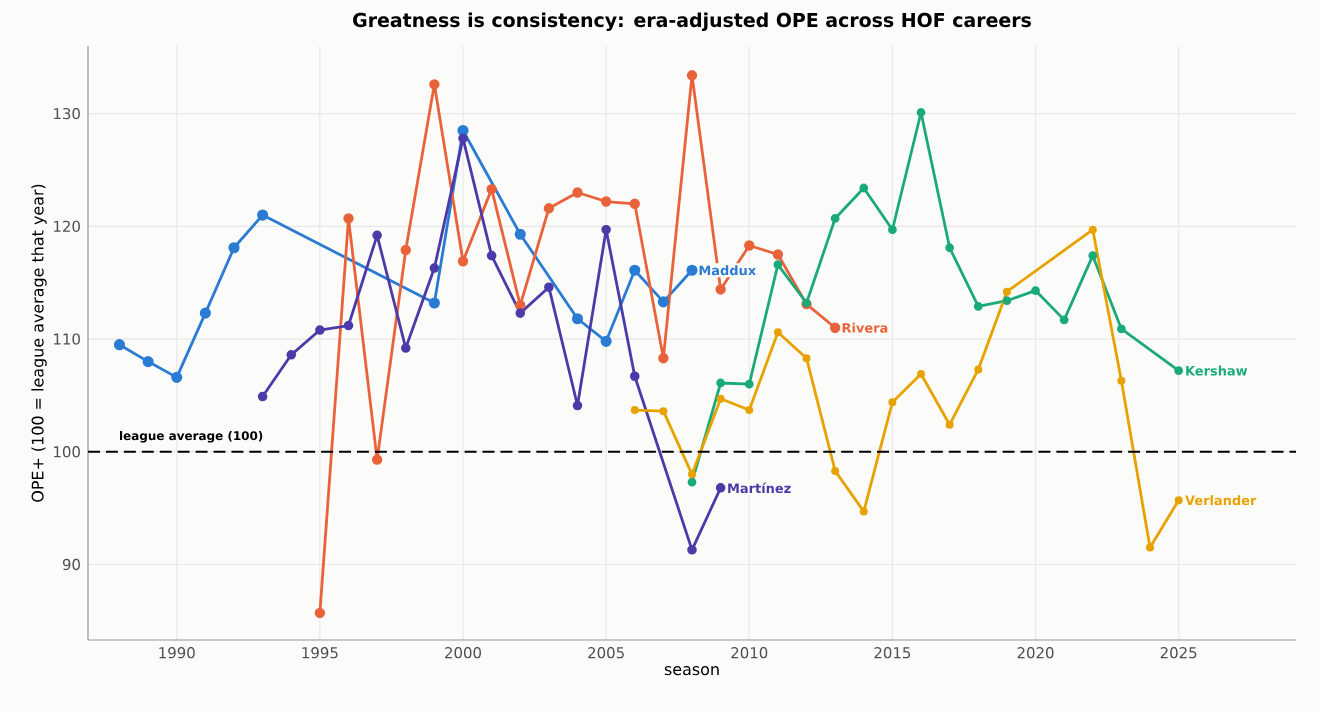  Describe the element at coordinates (692, 21) in the screenshot. I see `chart-title: Greatness is consistency: era-adjusted OPE across HOF careers` at that location.